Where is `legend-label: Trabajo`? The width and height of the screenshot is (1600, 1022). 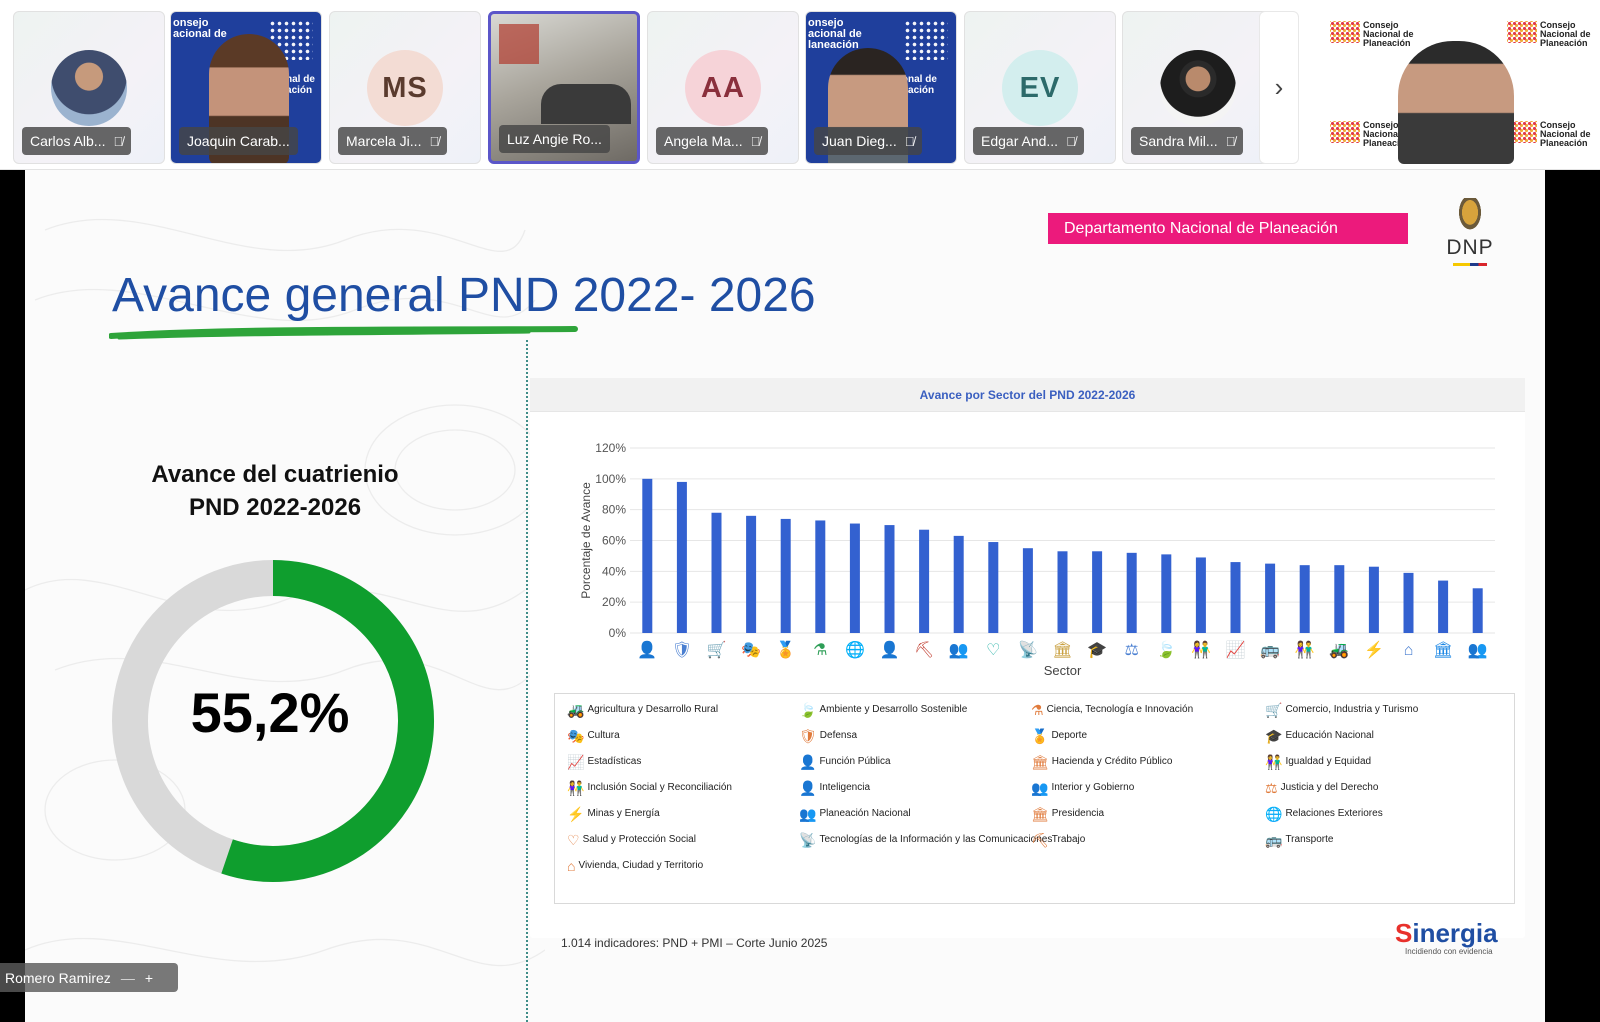
legend-label: Trabajo is located at coordinates (1068, 839).